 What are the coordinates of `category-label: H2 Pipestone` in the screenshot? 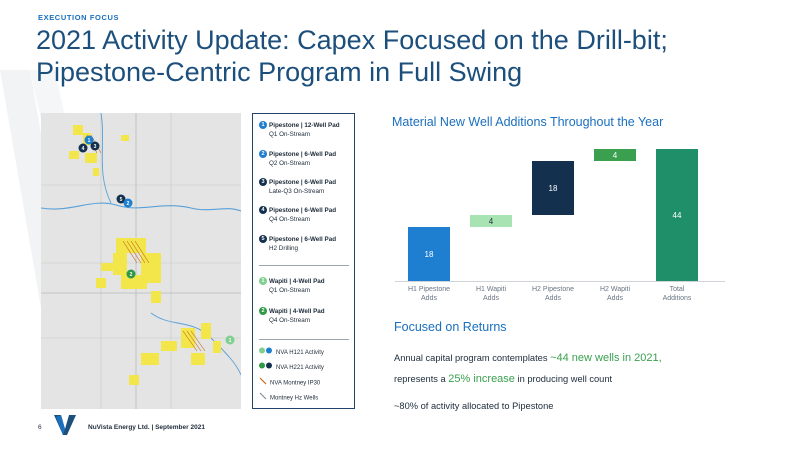 It's located at (553, 289).